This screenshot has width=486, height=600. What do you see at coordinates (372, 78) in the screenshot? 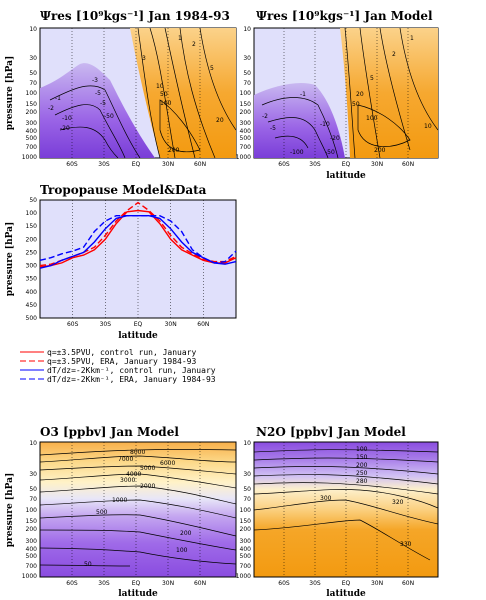
I see `psi-model-contour-label: 5` at bounding box center [372, 78].